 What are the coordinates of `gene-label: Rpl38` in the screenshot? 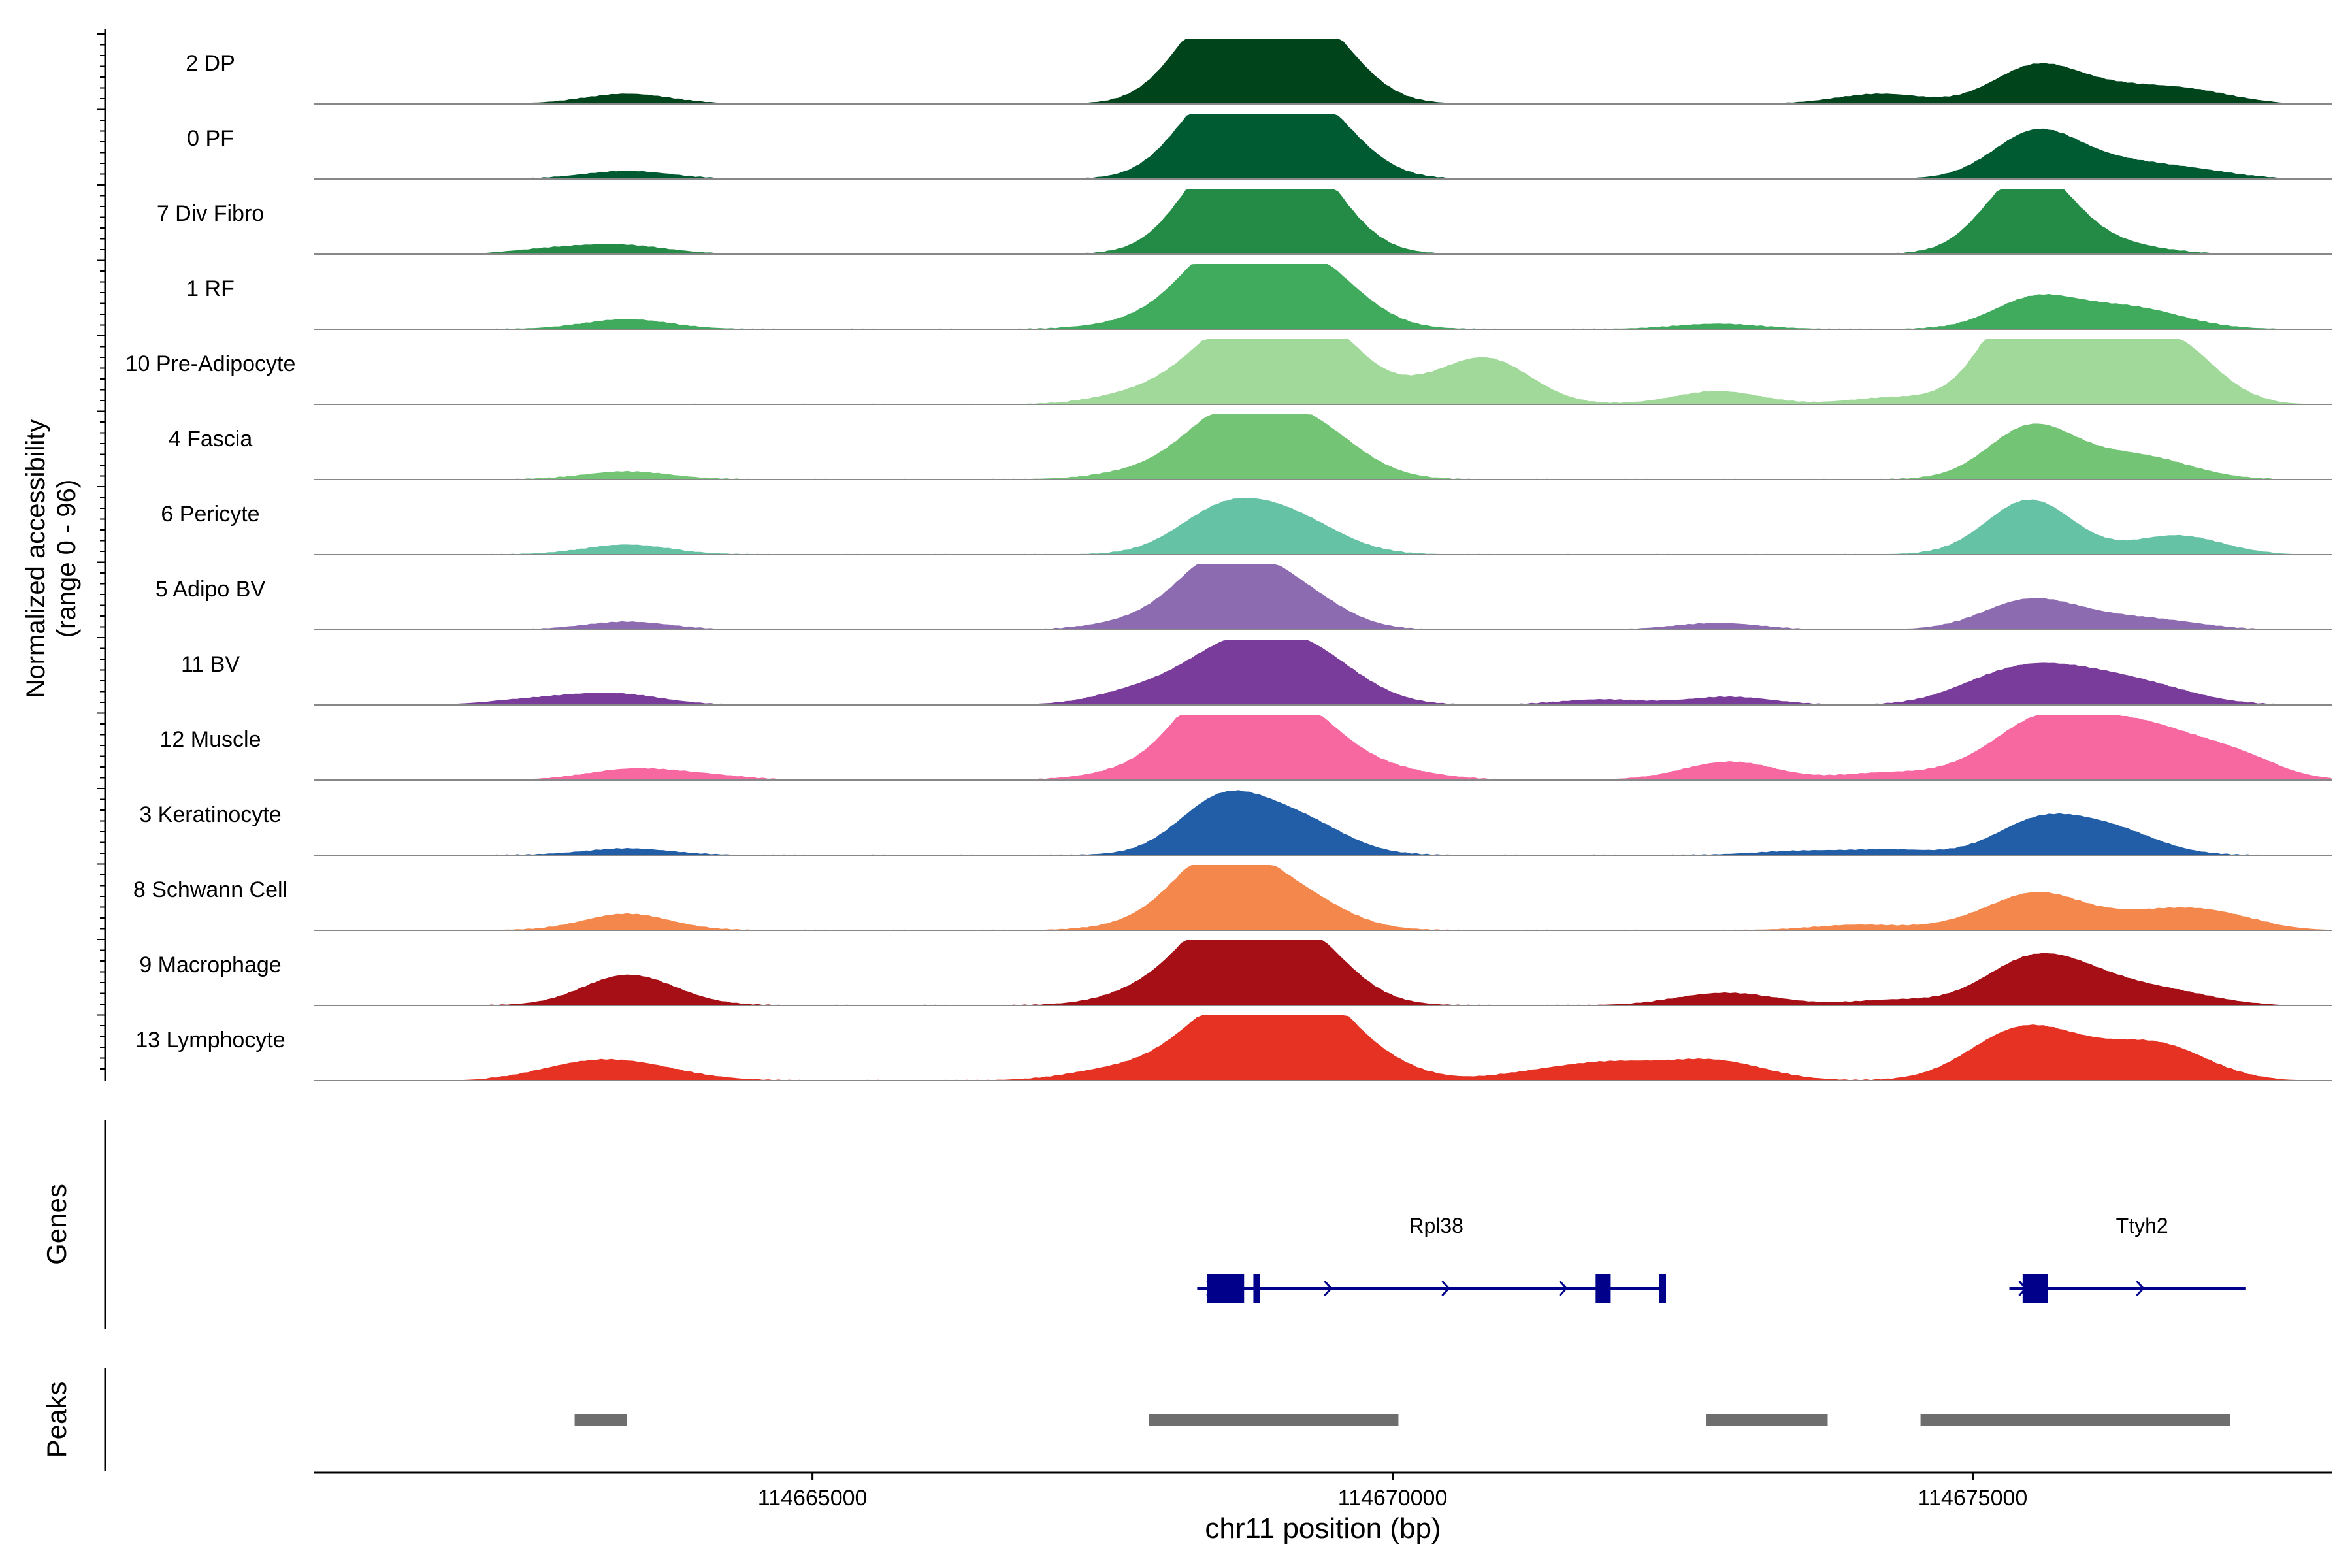 It's located at (1436, 1225).